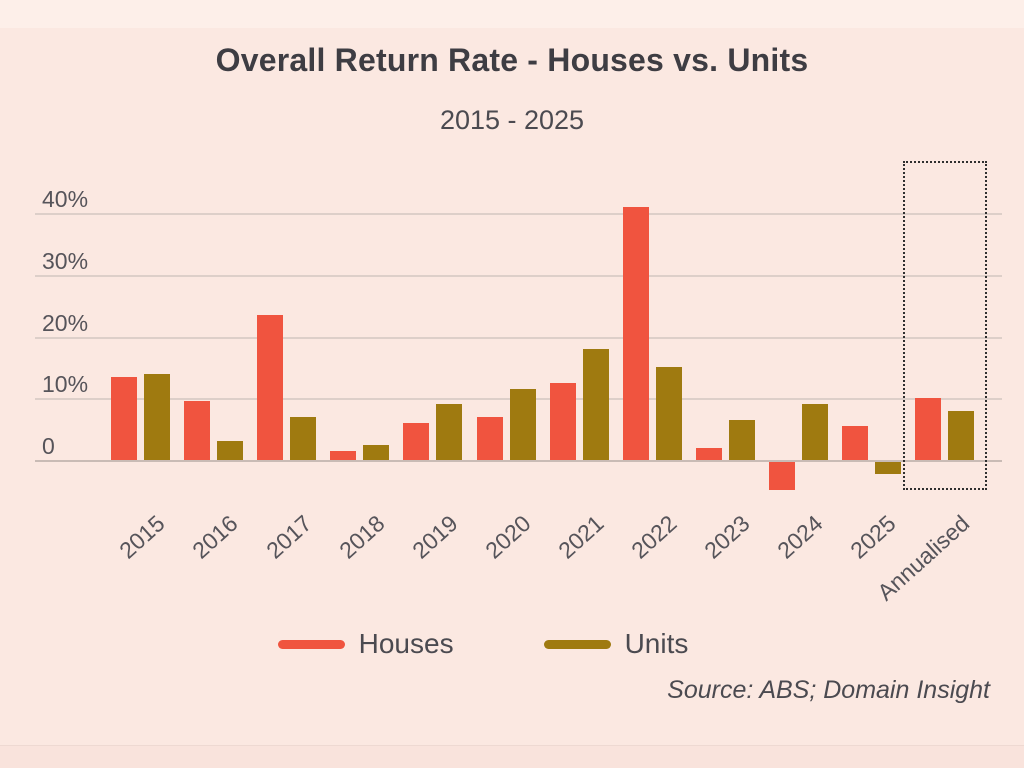  What do you see at coordinates (142, 537) in the screenshot?
I see `x-tick-2015: 2015` at bounding box center [142, 537].